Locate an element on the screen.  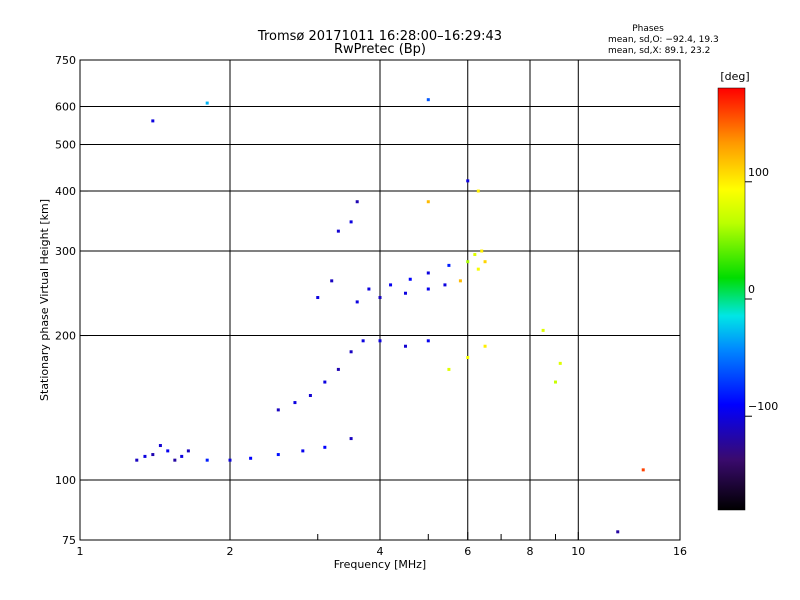
y-axis-label: Stationary phase Virtual Height [km] is located at coordinates (44, 300).